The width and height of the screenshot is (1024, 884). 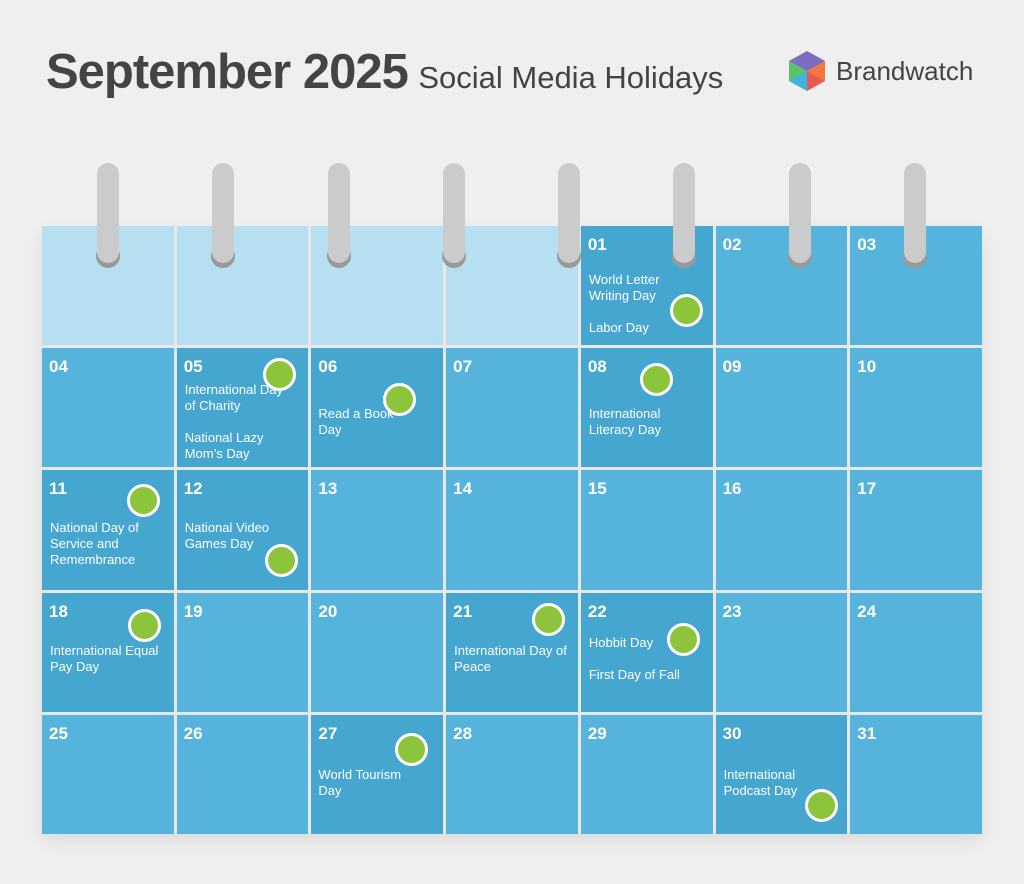 I want to click on day-cell-15: 15, so click(x=646, y=530).